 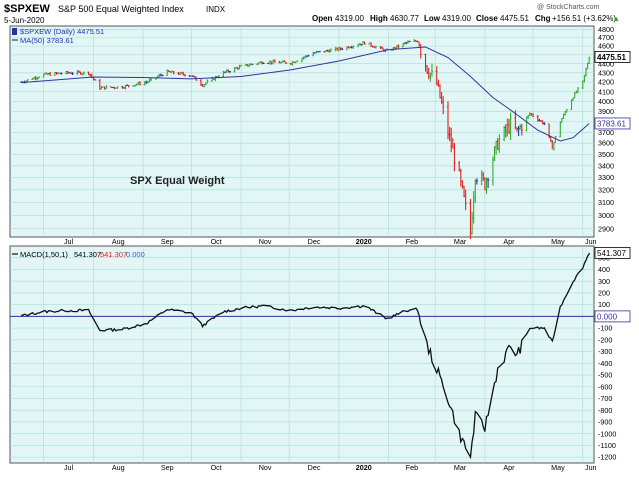 What do you see at coordinates (135, 254) in the screenshot?
I see `macd-legend-v3: 0.000` at bounding box center [135, 254].